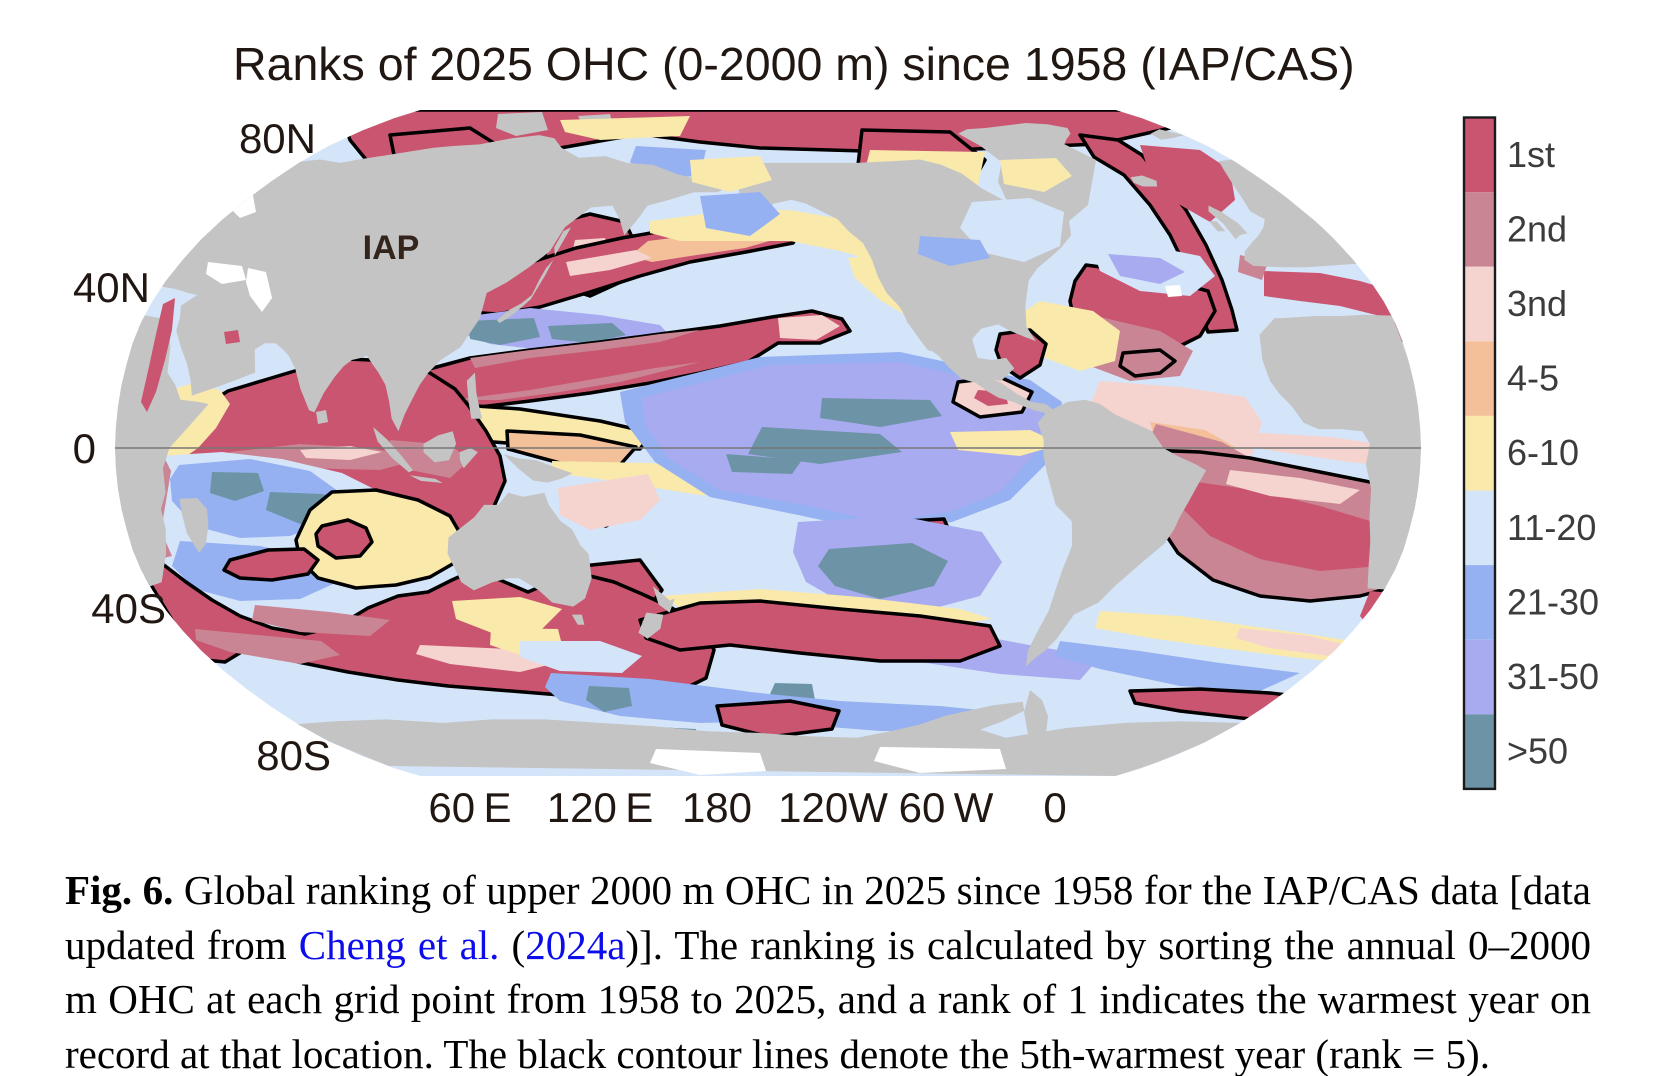 Image resolution: width=1656 pixels, height=1076 pixels. What do you see at coordinates (1537, 228) in the screenshot?
I see `svg-text: 2nd` at bounding box center [1537, 228].